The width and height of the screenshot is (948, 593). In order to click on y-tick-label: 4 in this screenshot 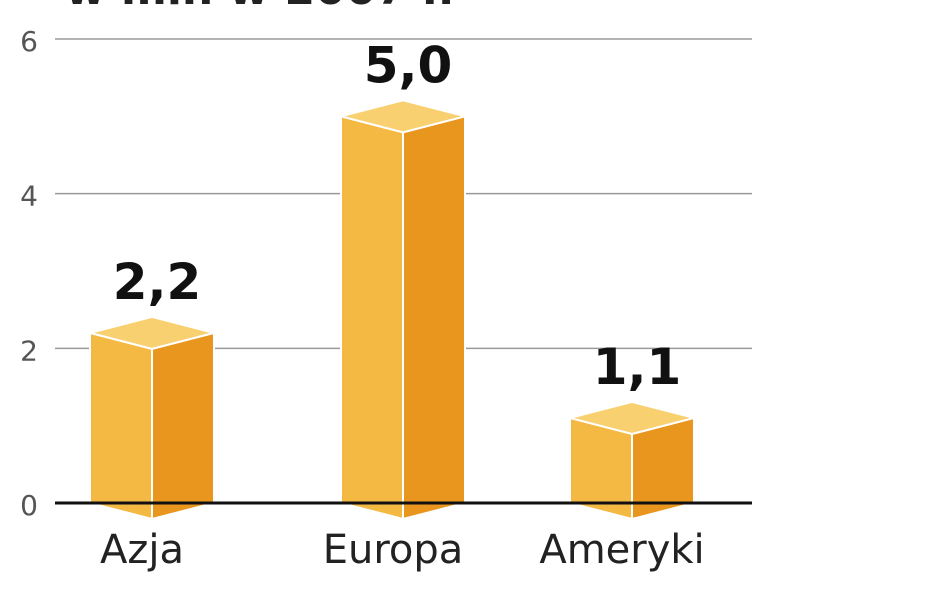, I will do `click(29, 196)`.